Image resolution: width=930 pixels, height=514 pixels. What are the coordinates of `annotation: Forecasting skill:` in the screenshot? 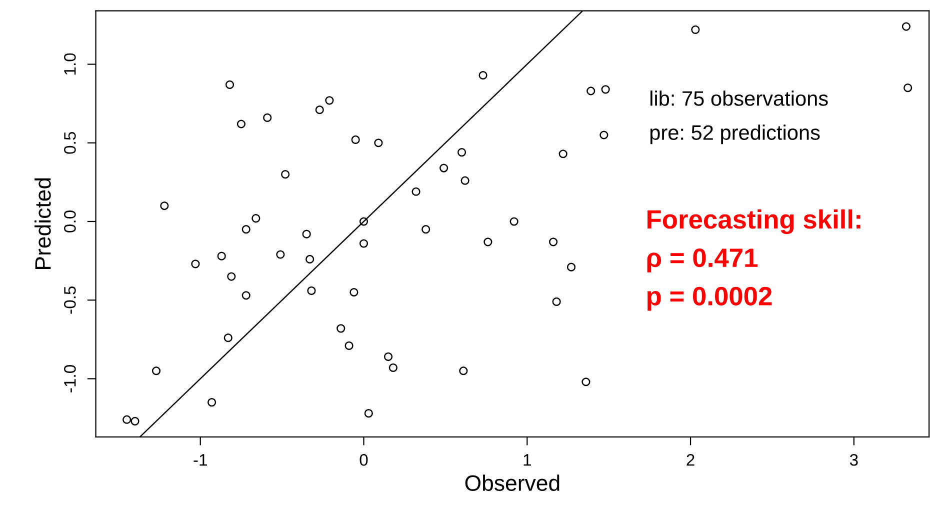 It's located at (754, 221).